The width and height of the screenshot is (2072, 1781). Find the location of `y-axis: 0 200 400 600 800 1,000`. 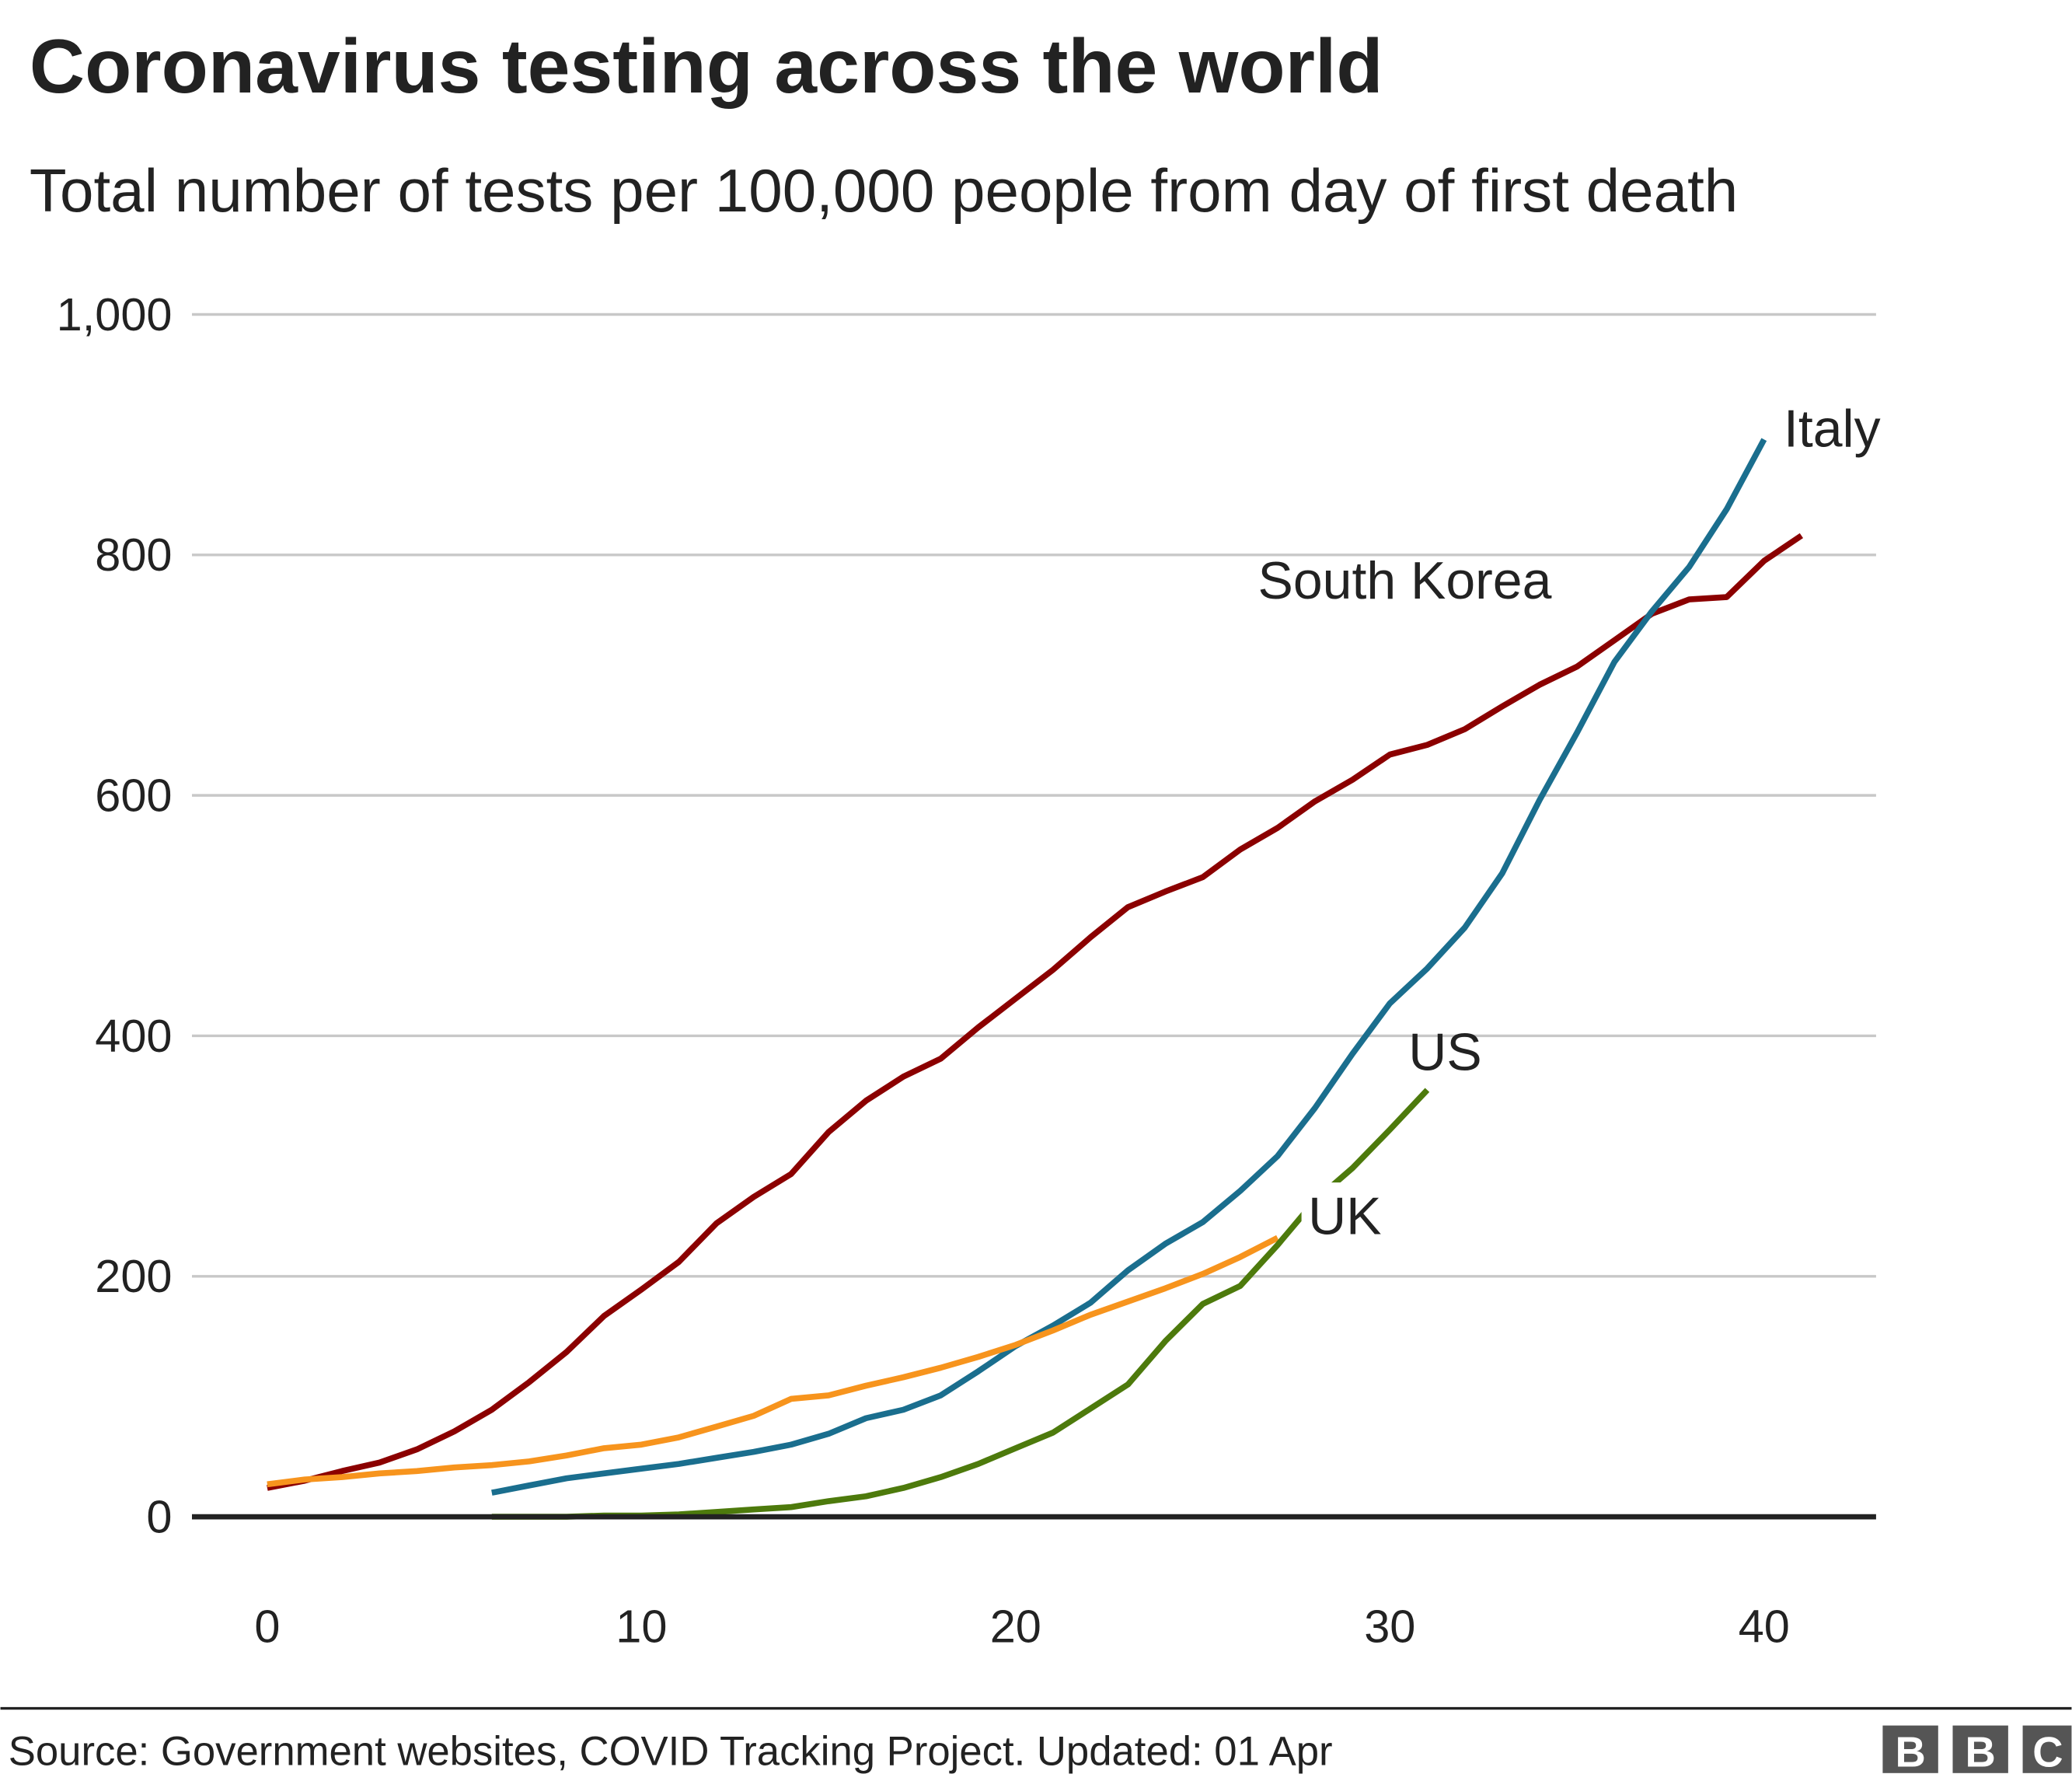

y-axis: 0 200 400 600 800 1,000 is located at coordinates (115, 915).